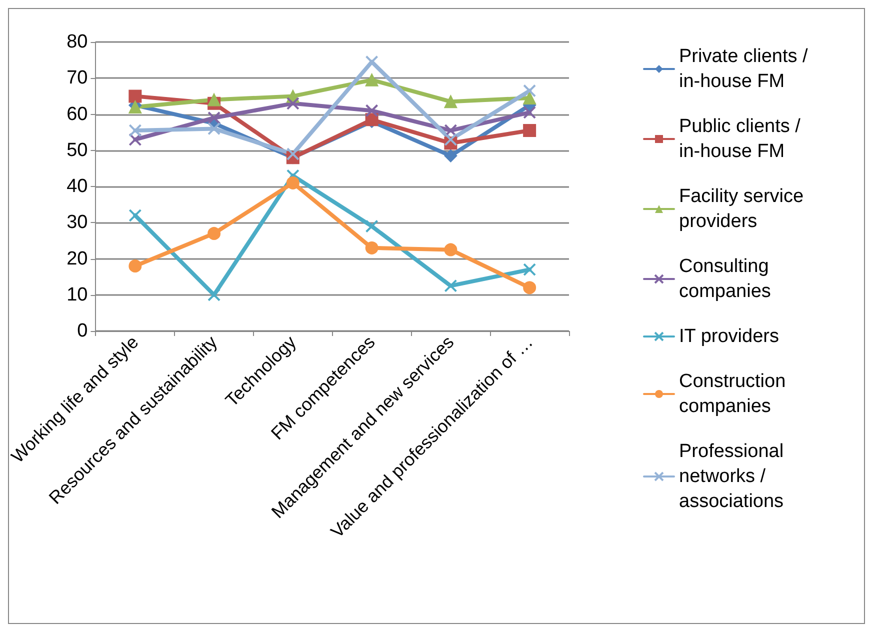 The height and width of the screenshot is (632, 873). Describe the element at coordinates (77, 150) in the screenshot. I see `y-tick-label: 50` at that location.